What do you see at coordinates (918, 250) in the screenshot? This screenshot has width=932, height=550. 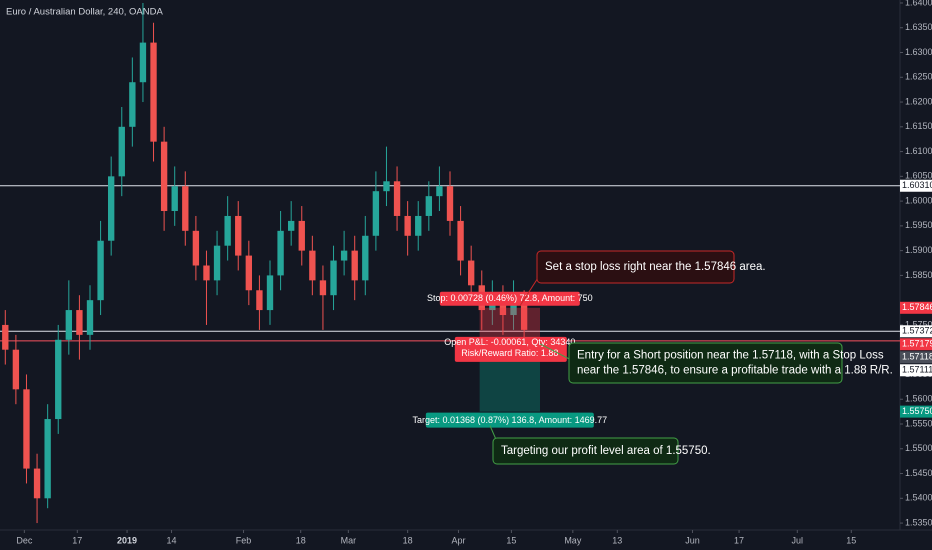 I see `y-tick-label: 1.59000` at bounding box center [918, 250].